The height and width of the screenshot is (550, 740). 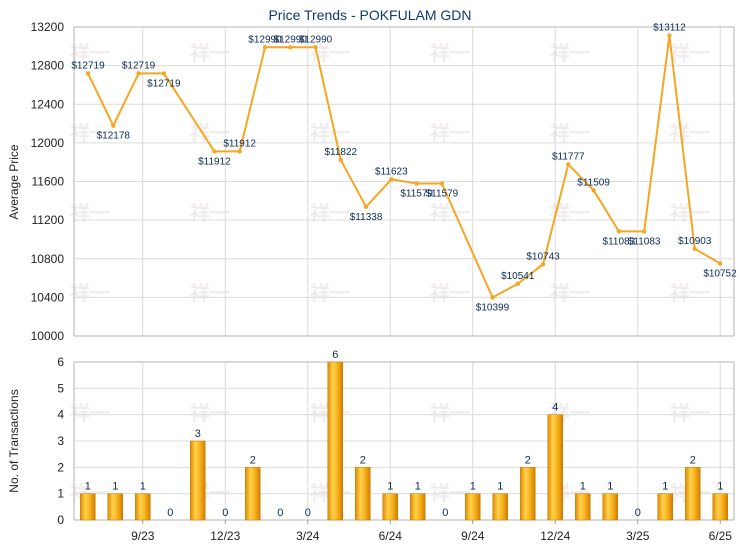 What do you see at coordinates (366, 217) in the screenshot?
I see `price-data-label: $11338` at bounding box center [366, 217].